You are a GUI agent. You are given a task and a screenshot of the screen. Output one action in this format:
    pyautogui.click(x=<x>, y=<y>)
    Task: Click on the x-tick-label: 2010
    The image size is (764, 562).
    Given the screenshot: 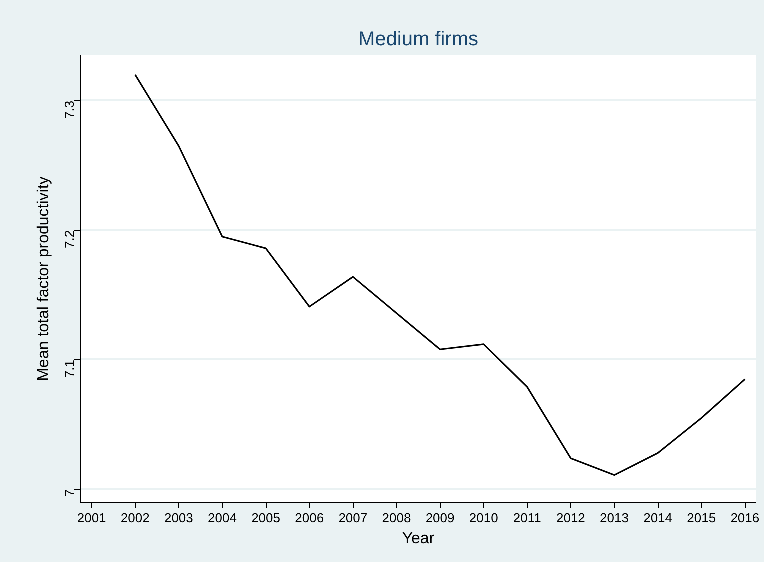 What is the action you would take?
    pyautogui.click(x=483, y=518)
    